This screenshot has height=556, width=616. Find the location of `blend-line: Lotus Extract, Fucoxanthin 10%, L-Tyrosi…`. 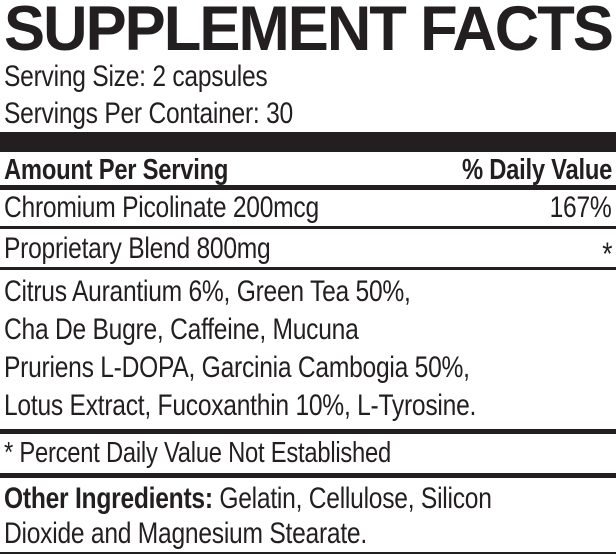

blend-line: Lotus Extract, Fucoxanthin 10%, L-Tyrosi… is located at coordinates (308, 406).